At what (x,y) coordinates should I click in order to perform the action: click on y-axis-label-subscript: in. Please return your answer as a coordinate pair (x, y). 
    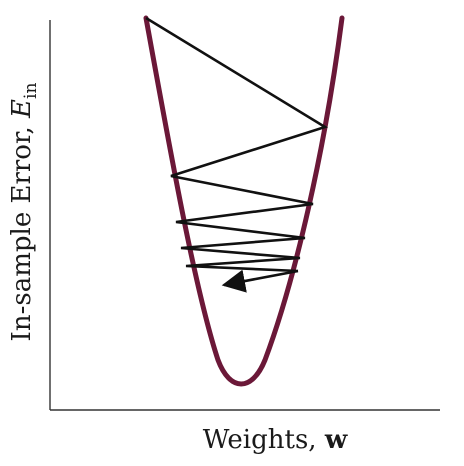
    Looking at the image, I should click on (31, 91).